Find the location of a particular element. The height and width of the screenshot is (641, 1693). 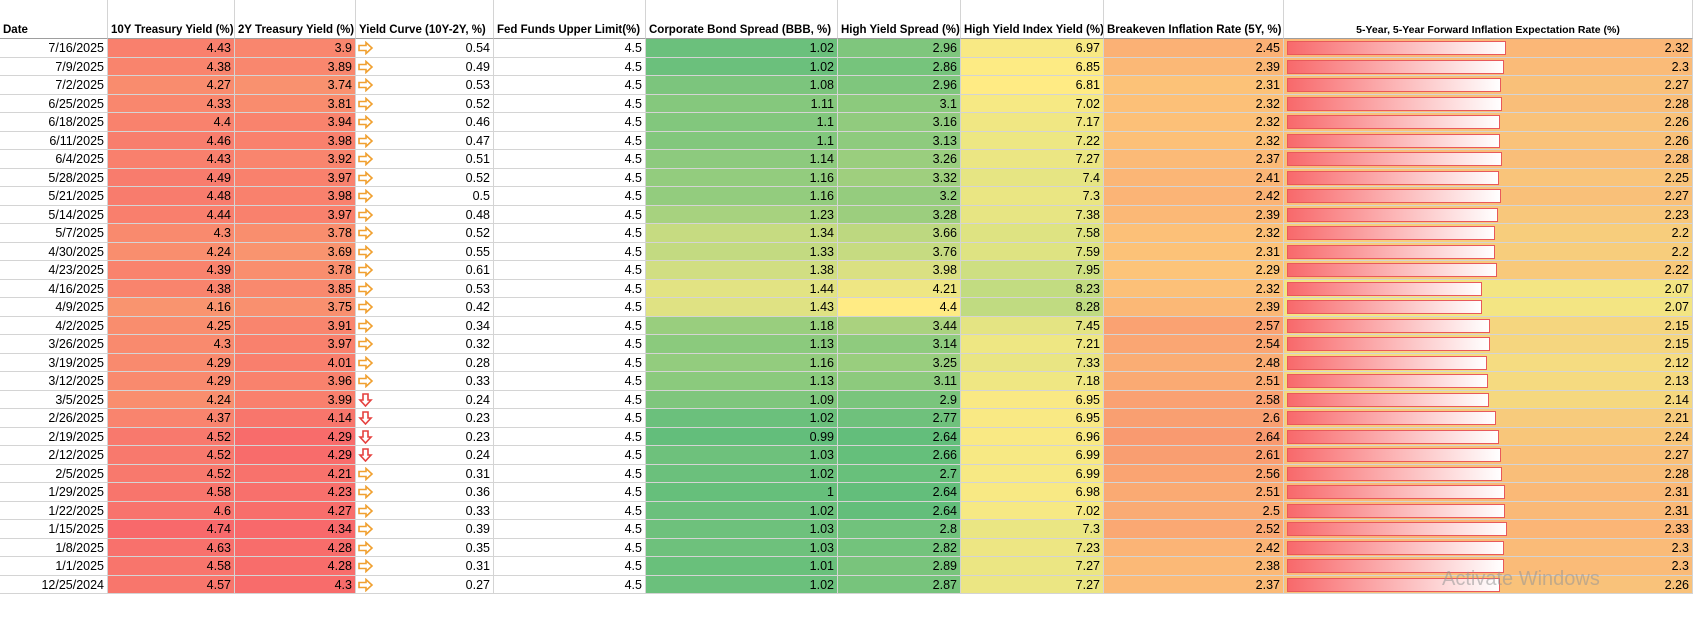

column-header: Fed Funds Upper Limit(%) is located at coordinates (570, 19).